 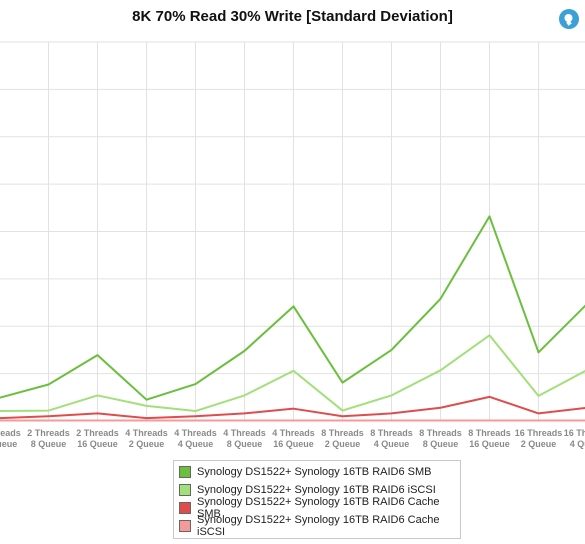 What do you see at coordinates (440, 438) in the screenshot?
I see `x-tick-label: 8 Threads 8 Queue` at bounding box center [440, 438].